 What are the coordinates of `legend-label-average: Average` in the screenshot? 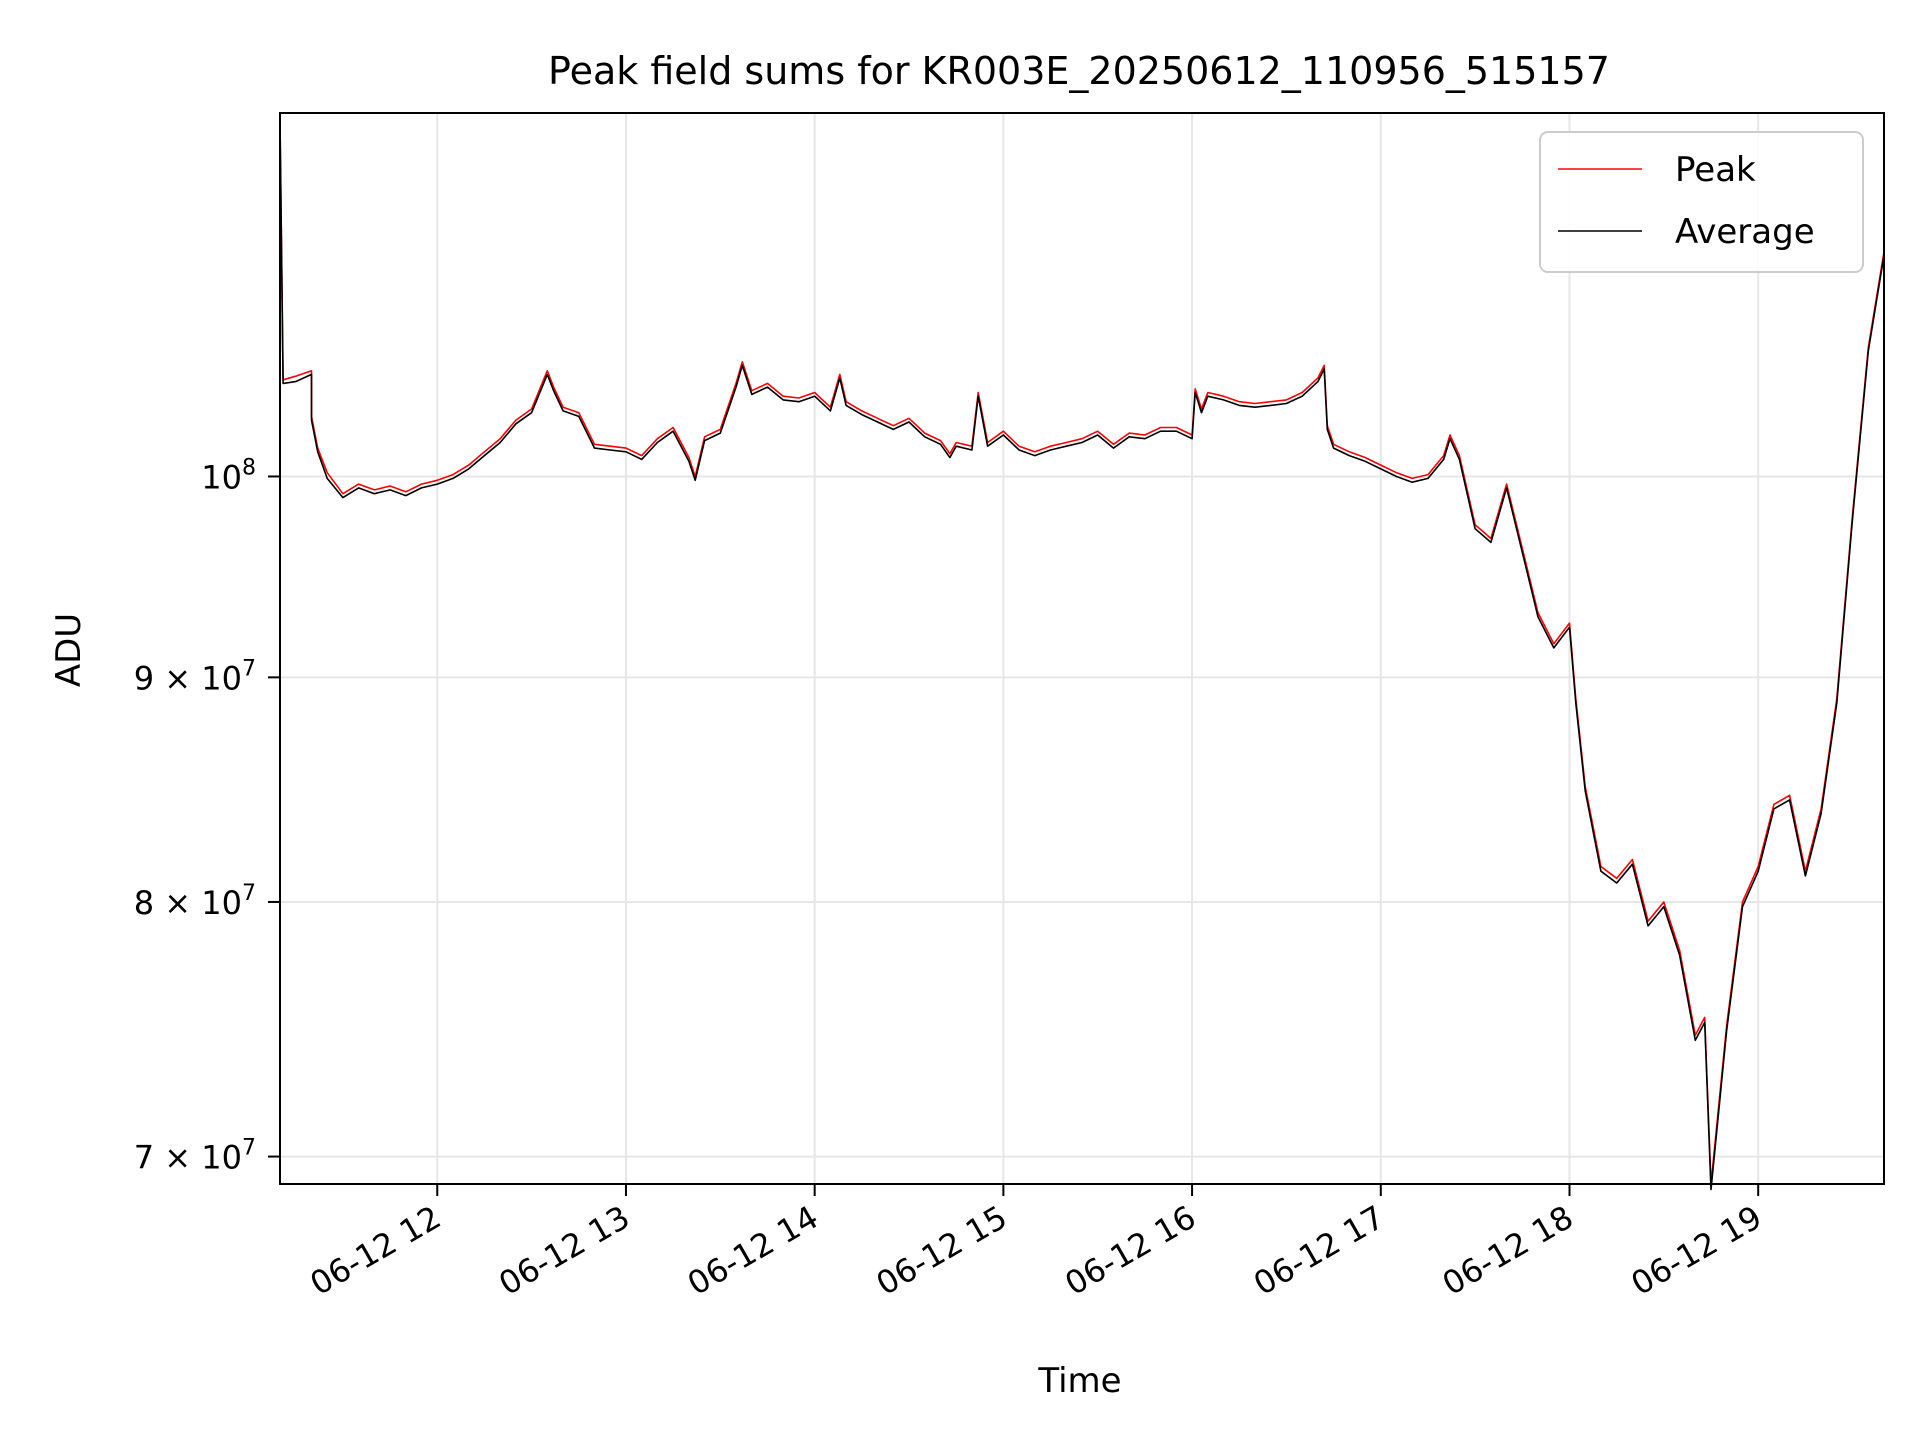 It's located at (1745, 232).